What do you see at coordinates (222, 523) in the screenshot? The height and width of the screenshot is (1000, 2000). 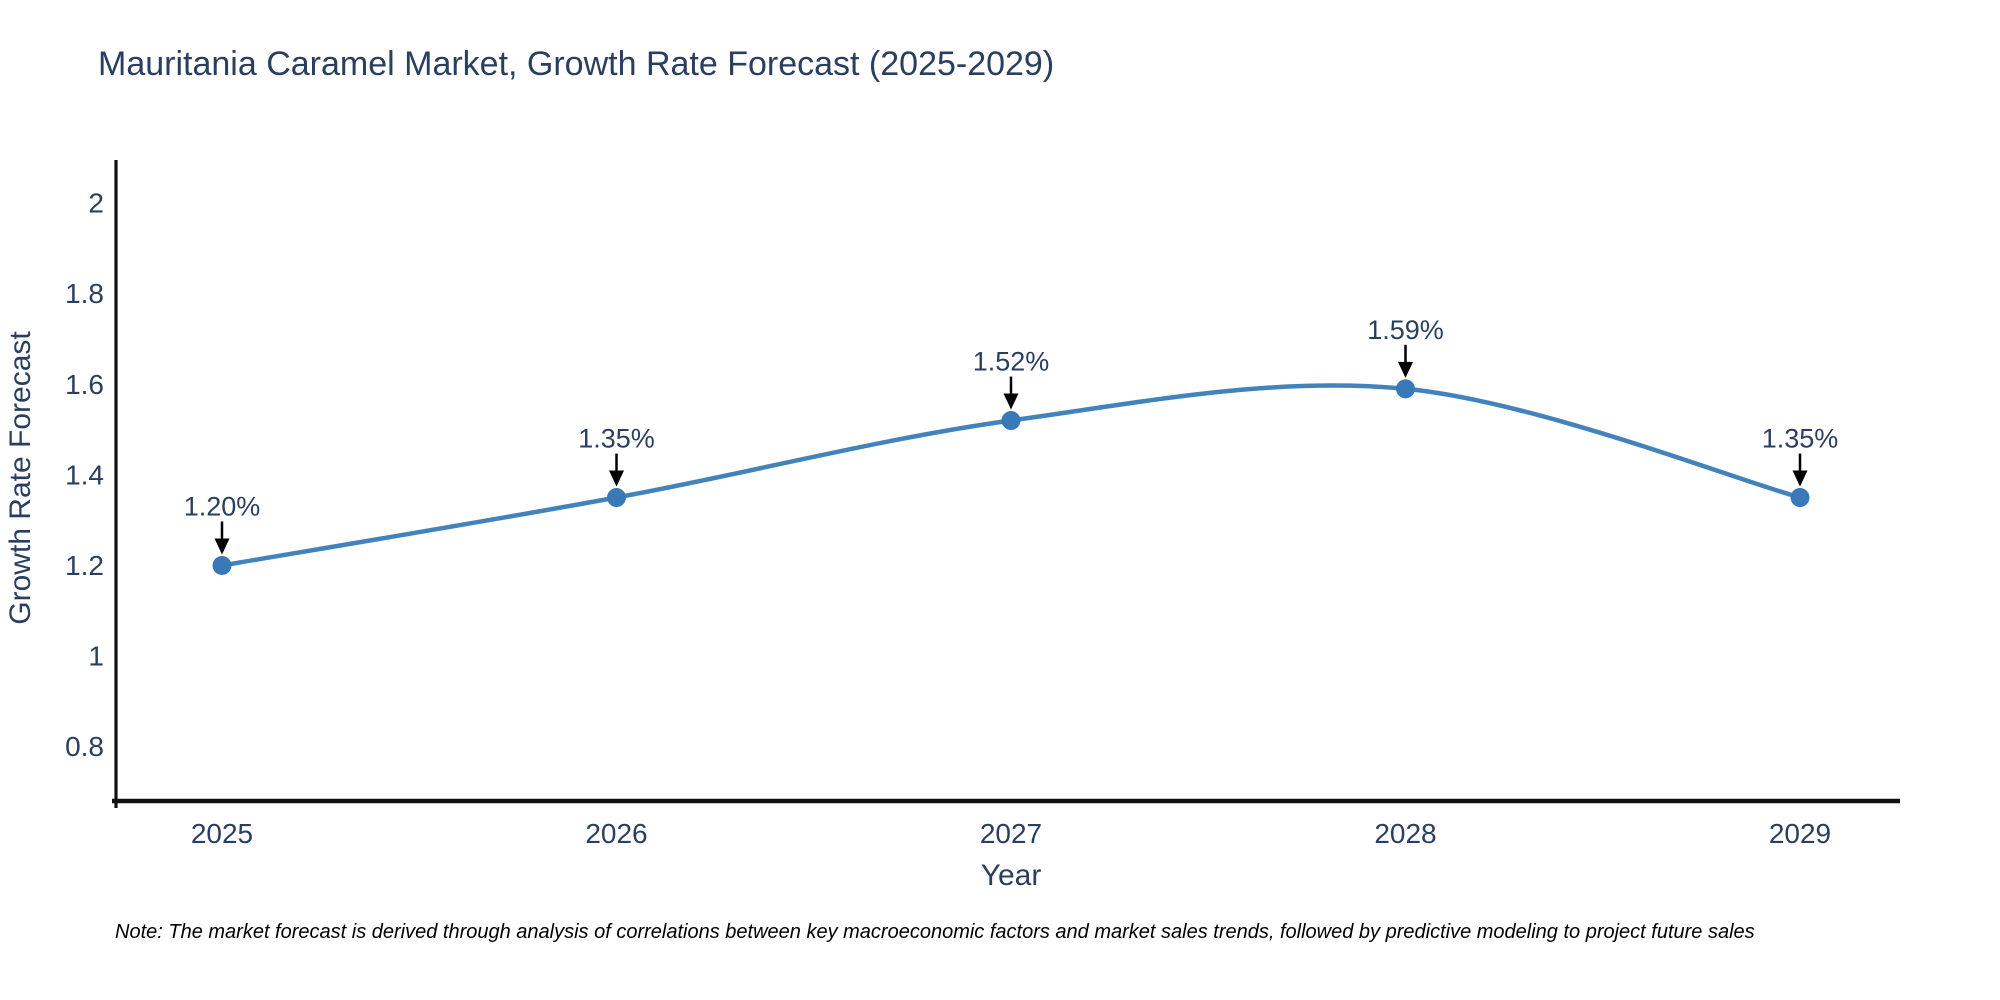 I see `point-annotation: 1.20%` at bounding box center [222, 523].